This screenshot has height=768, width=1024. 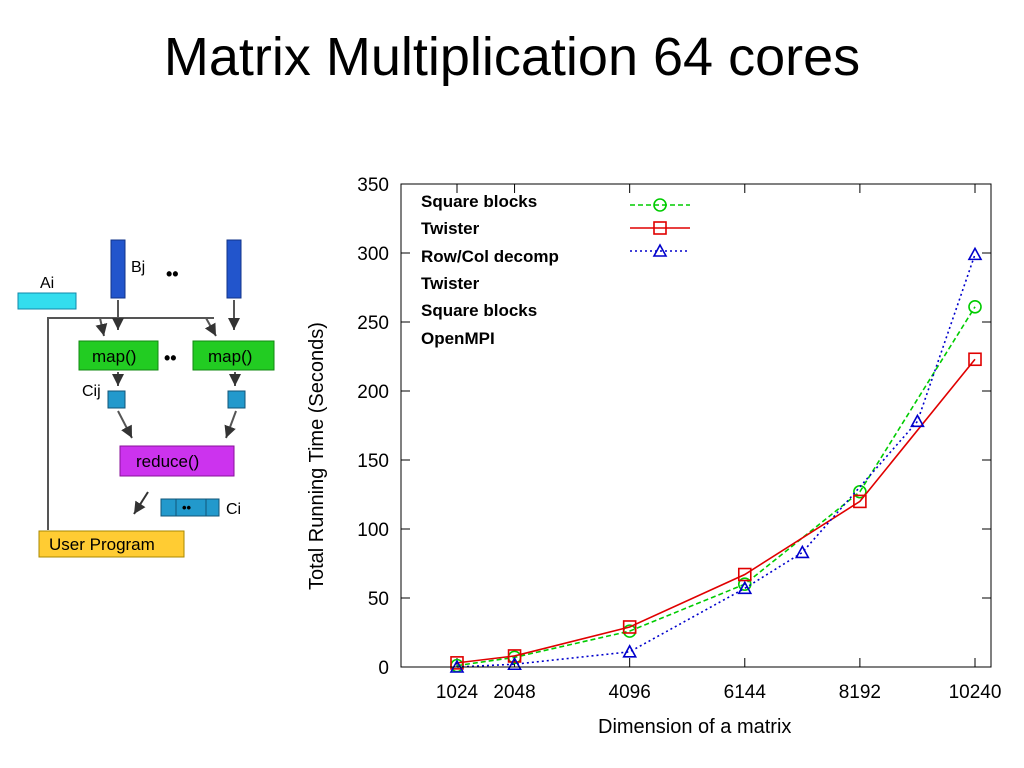 What do you see at coordinates (860, 692) in the screenshot?
I see `x-tick-label: 8192` at bounding box center [860, 692].